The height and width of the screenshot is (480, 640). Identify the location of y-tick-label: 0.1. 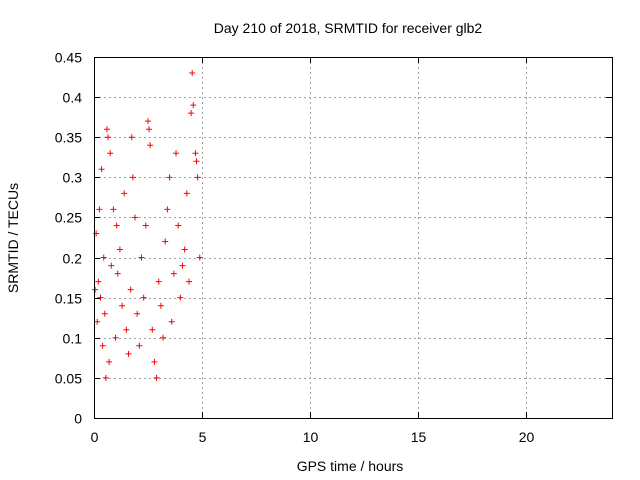
(73, 339).